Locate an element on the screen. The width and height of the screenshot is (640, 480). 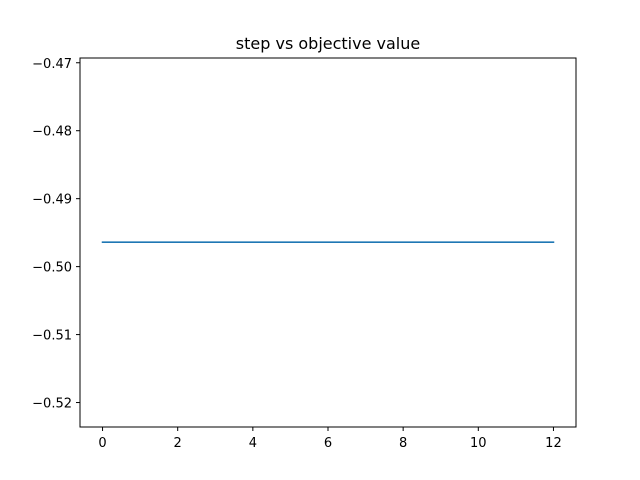
y-tick-label: −0.48 is located at coordinates (52, 132).